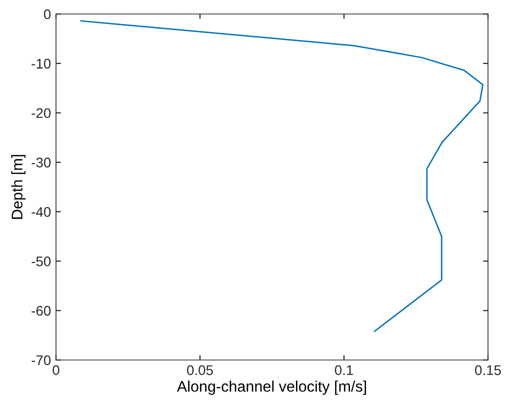 Image resolution: width=505 pixels, height=404 pixels. What do you see at coordinates (18, 186) in the screenshot?
I see `y-axis-title: Depth [m]` at bounding box center [18, 186].